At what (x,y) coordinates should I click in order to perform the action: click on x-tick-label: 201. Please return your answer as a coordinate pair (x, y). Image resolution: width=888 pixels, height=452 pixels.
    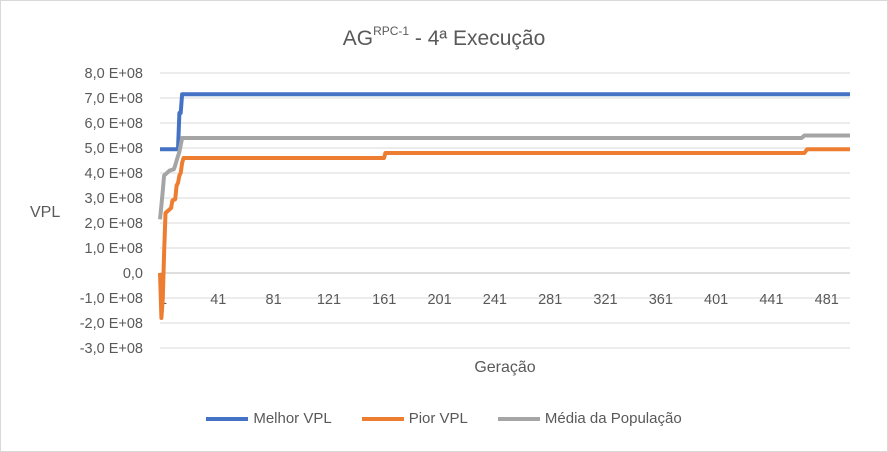
    Looking at the image, I should click on (439, 300).